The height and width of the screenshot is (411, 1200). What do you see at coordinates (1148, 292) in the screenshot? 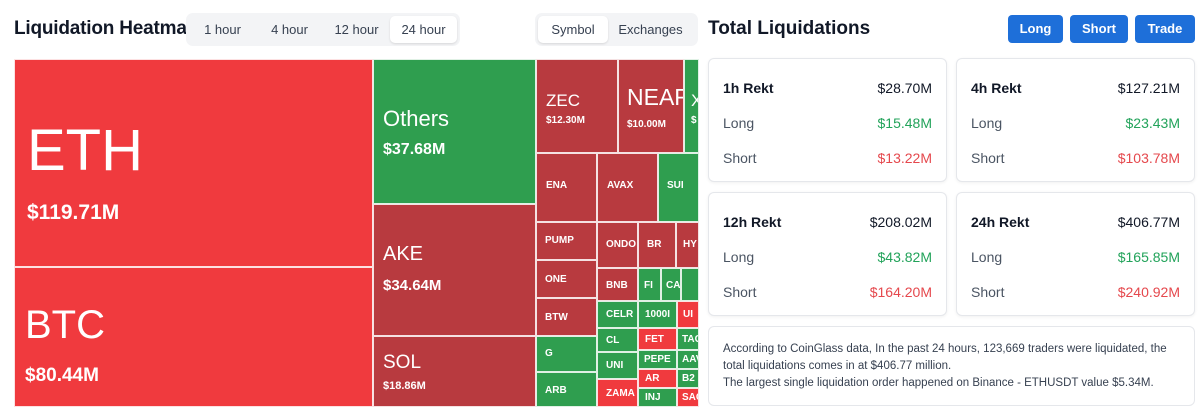
I see `short-value: $240.92M` at bounding box center [1148, 292].